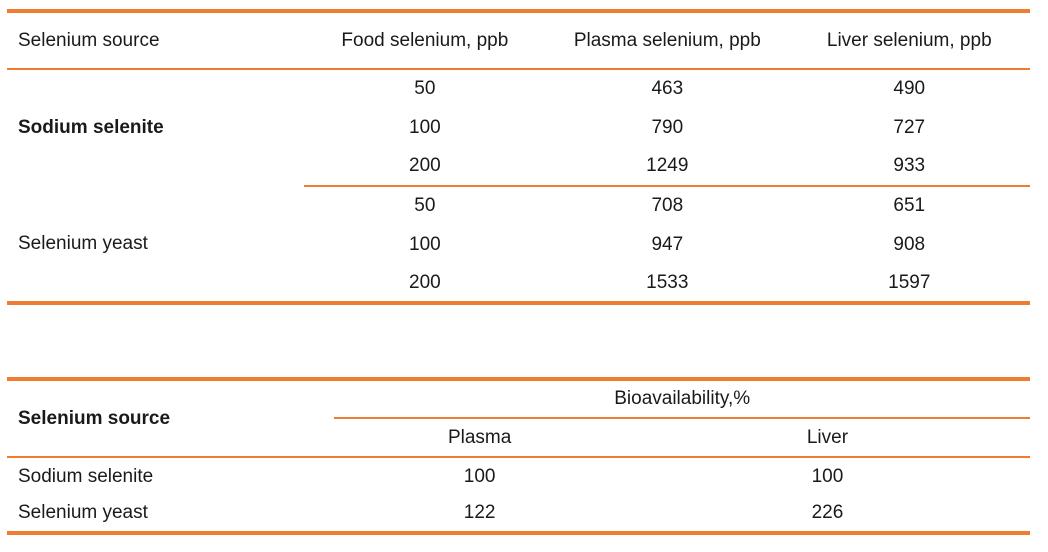 Image resolution: width=1048 pixels, height=552 pixels. I want to click on table-row: 100 947 908, so click(518, 244).